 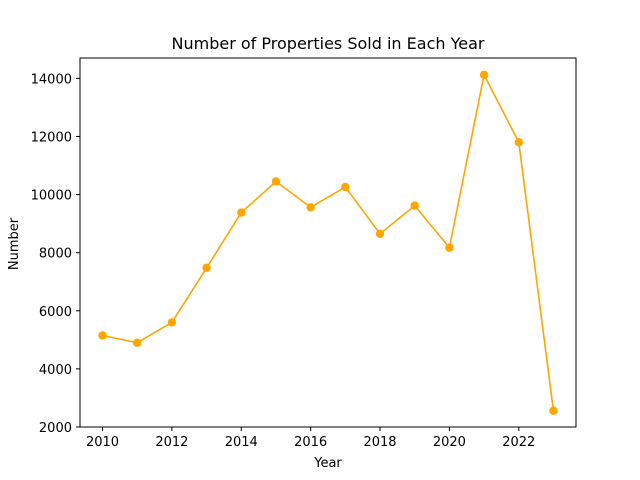 I want to click on x-tick-label: 2012, so click(x=171, y=442).